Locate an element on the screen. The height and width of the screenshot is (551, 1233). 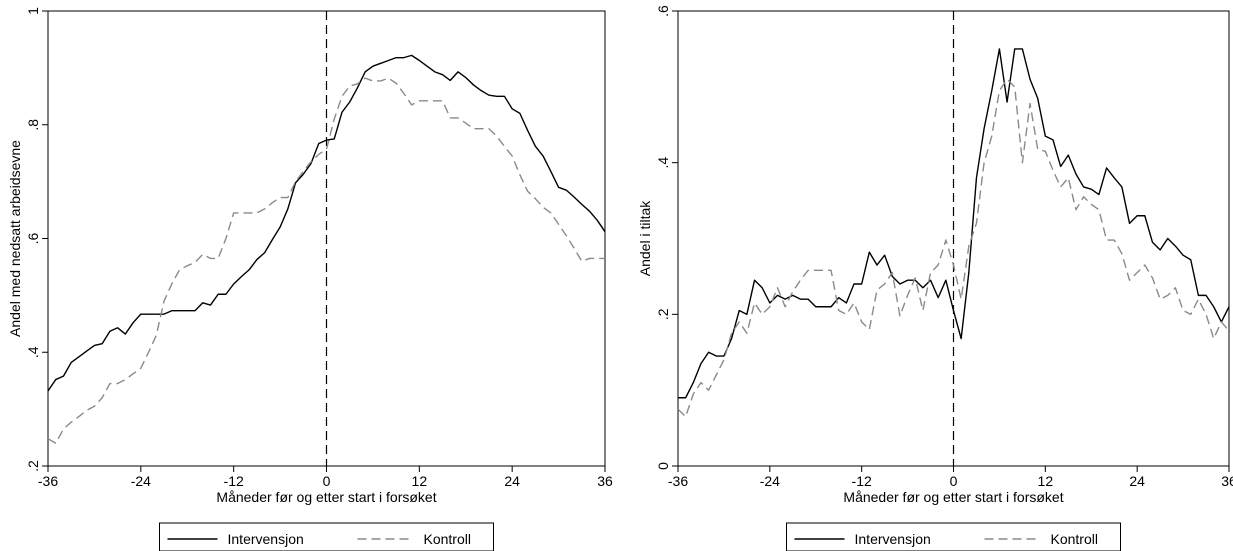
left-x-axis-title: Måneder før og etter start i forsøket is located at coordinates (326, 497).